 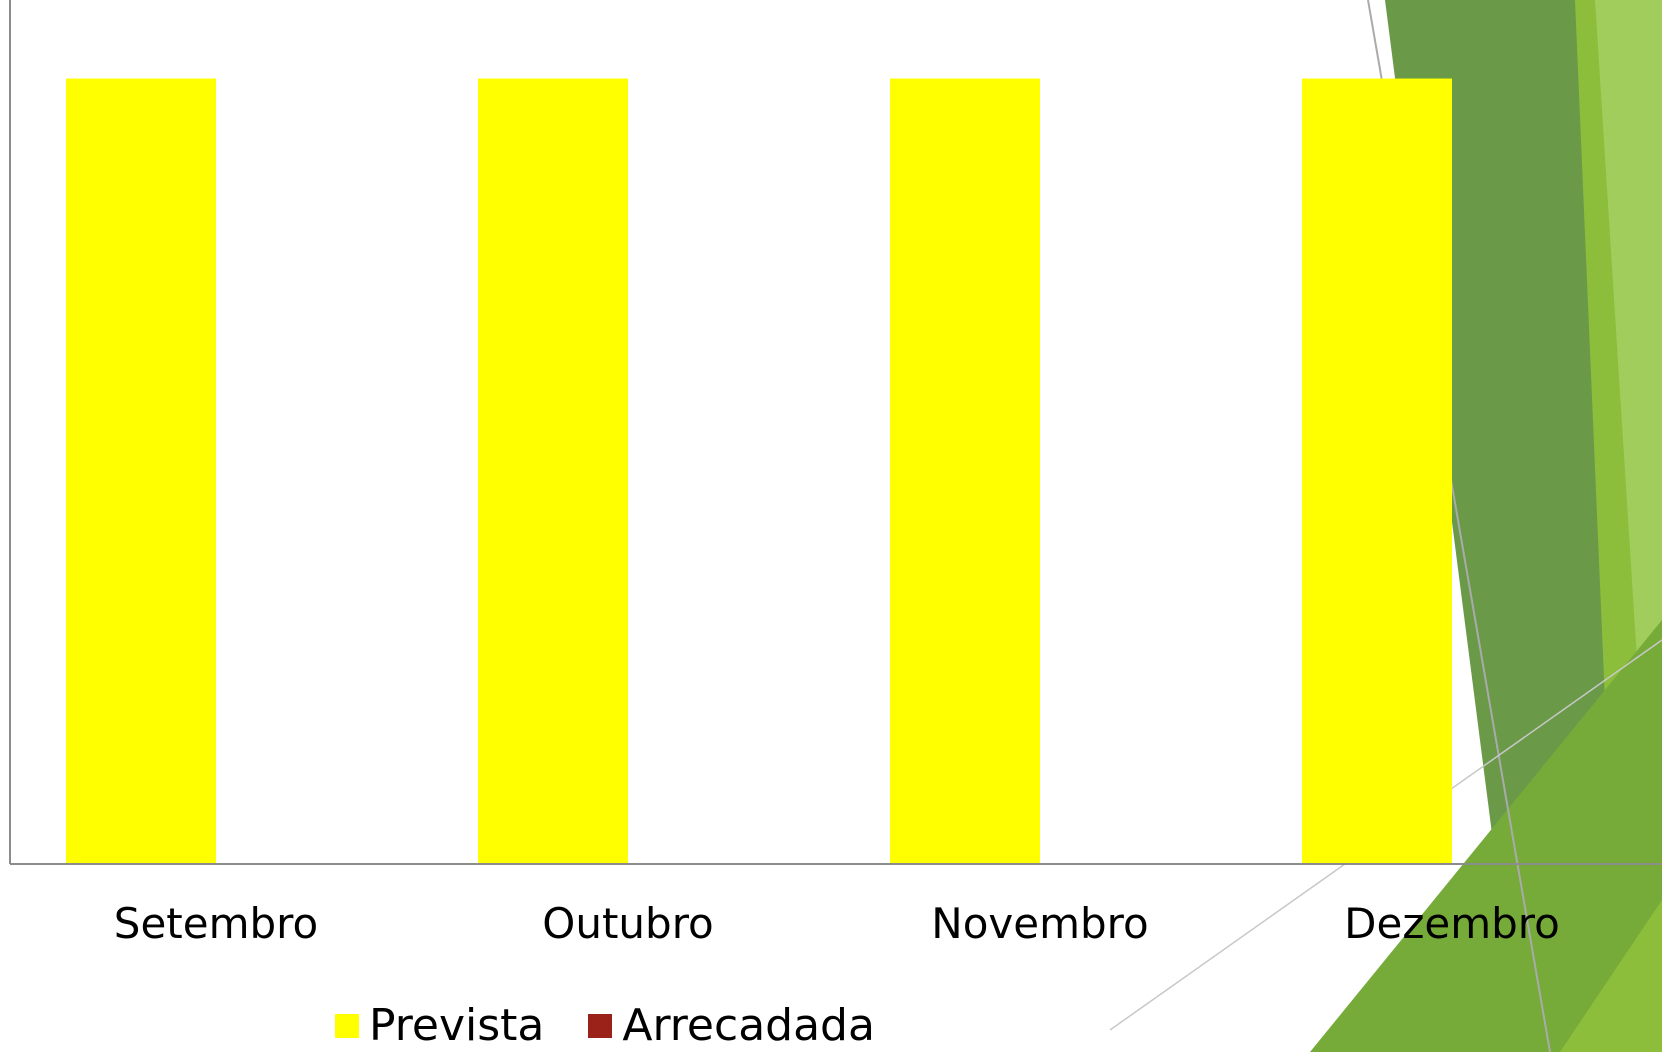 I want to click on legend-label-arrecadada: Arrecadada, so click(x=748, y=1025).